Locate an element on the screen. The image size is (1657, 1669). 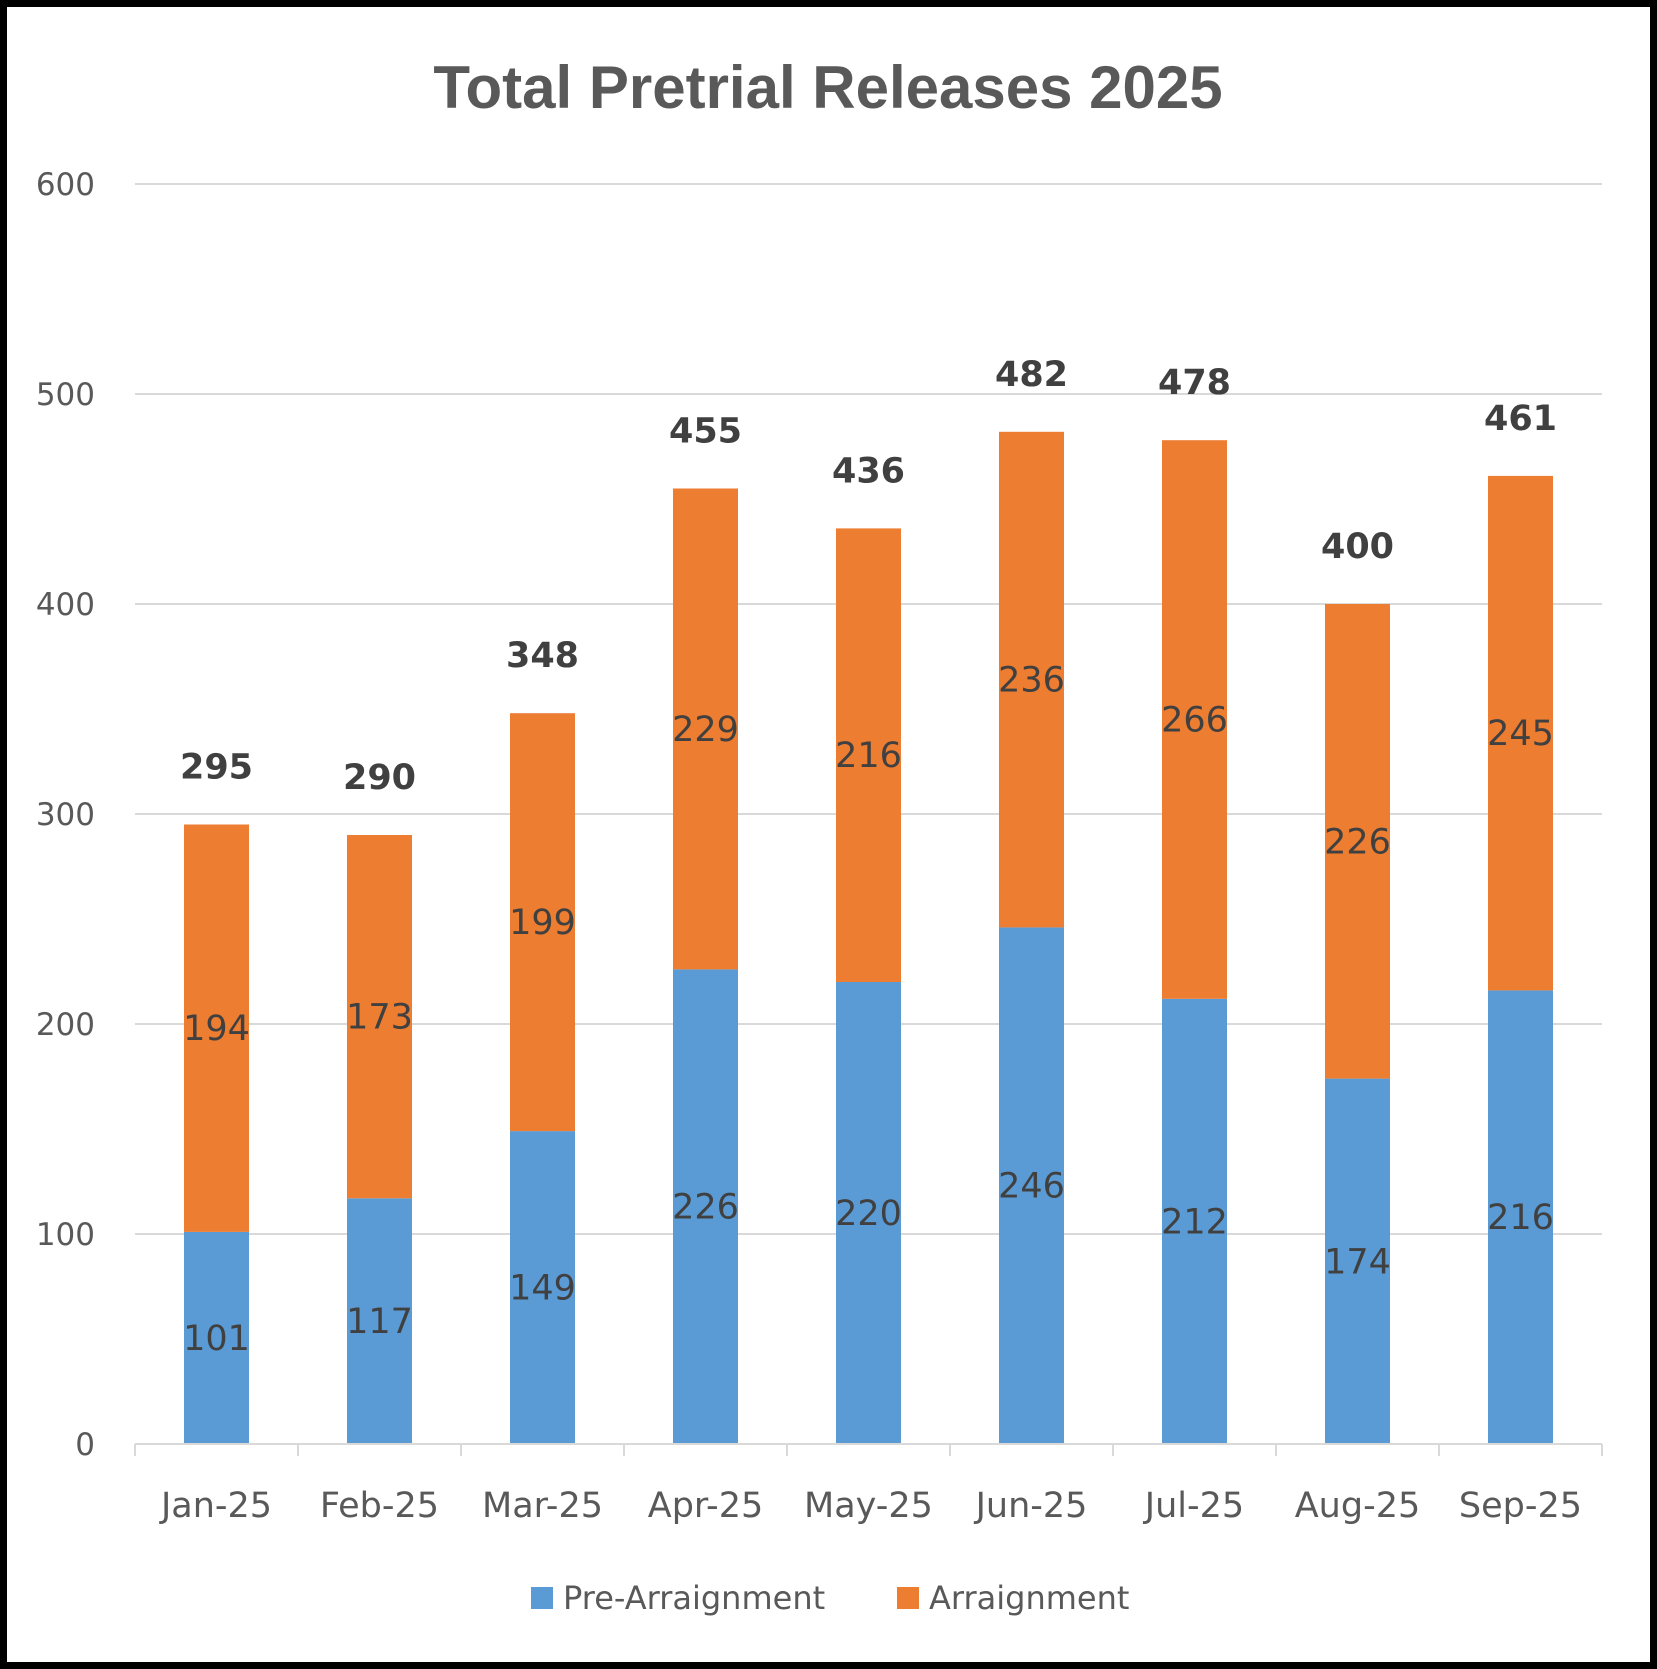
x-tick-label: Feb-25 is located at coordinates (379, 1506).